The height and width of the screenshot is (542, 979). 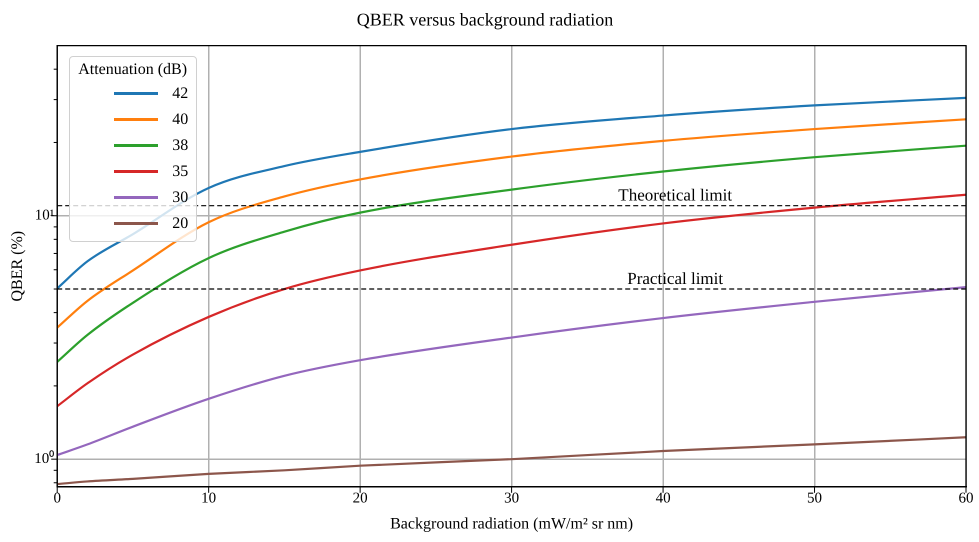 I want to click on x-tick-label: 10, so click(x=208, y=498).